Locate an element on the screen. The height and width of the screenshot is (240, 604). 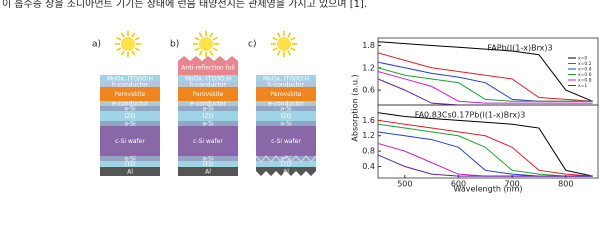
panel-label: a) is located at coordinates (96, 45).